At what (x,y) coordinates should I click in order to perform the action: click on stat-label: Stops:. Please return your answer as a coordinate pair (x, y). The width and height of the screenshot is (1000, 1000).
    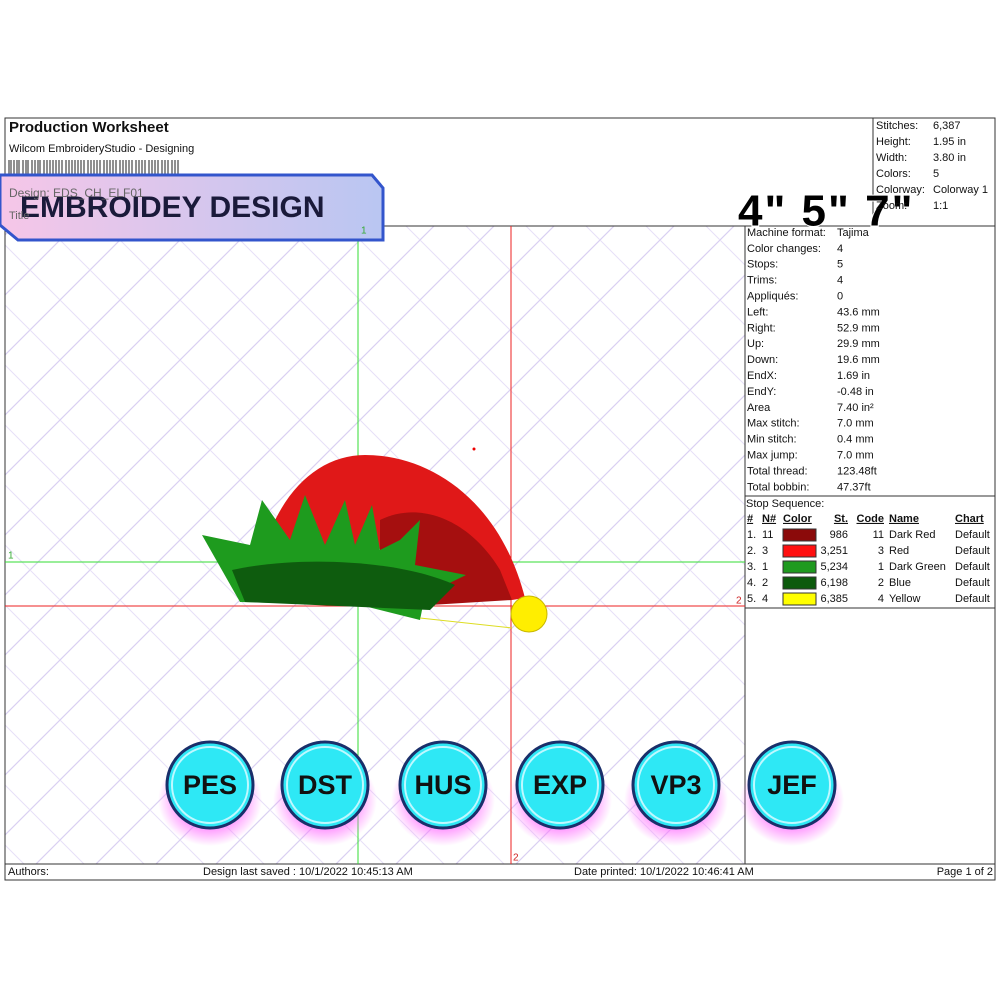
    Looking at the image, I should click on (762, 265).